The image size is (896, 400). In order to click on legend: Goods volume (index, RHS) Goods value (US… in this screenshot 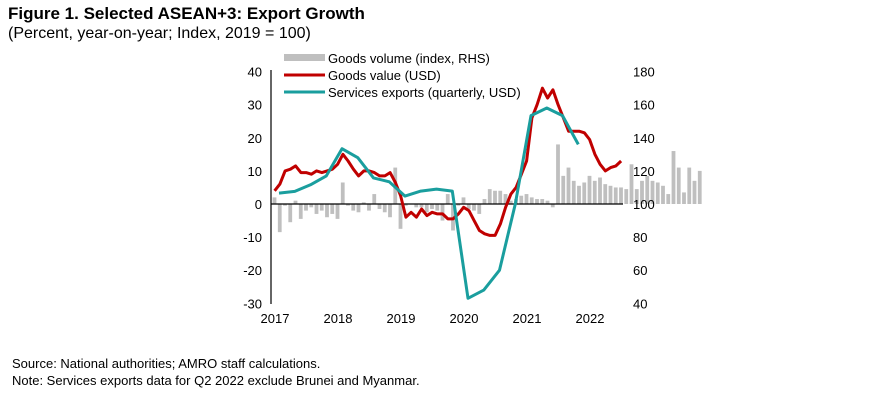, I will do `click(402, 75)`.